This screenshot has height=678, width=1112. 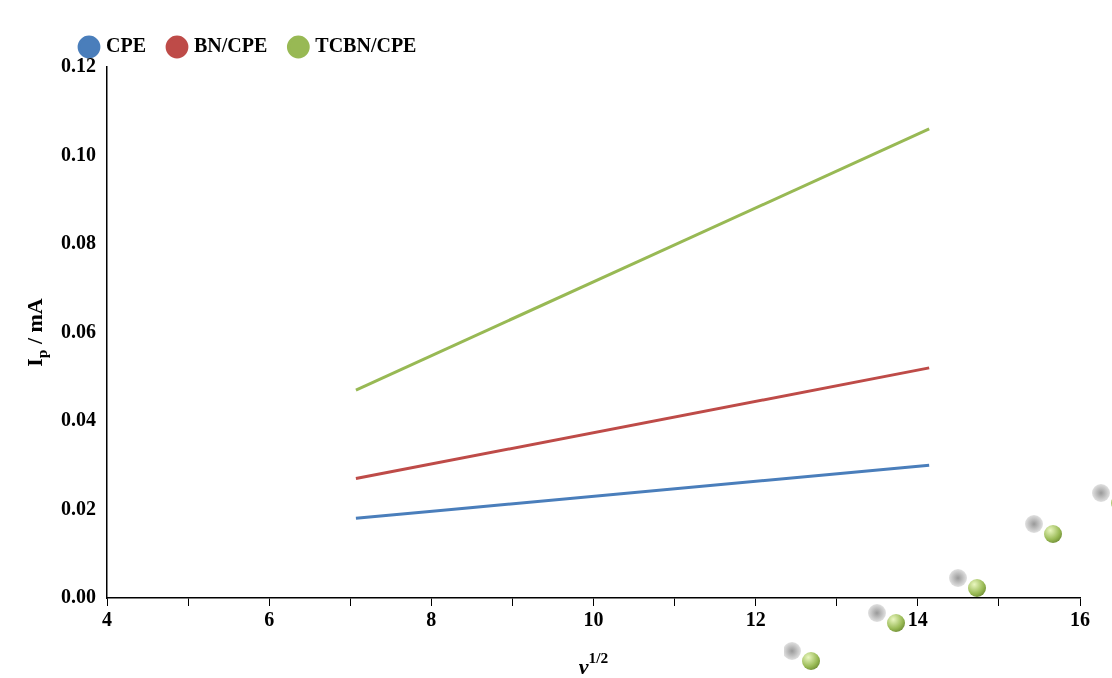 I want to click on x-tick-label: 16, so click(x=1080, y=619).